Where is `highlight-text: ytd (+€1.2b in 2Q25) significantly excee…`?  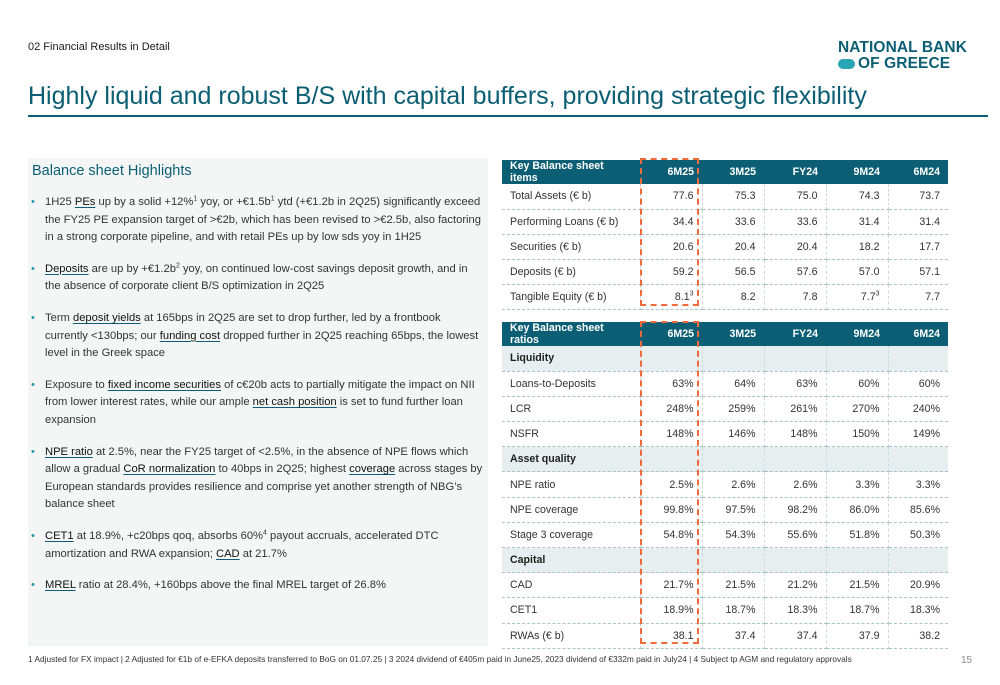
highlight-text: ytd (+€1.2b in 2Q25) significantly excee… is located at coordinates (263, 220).